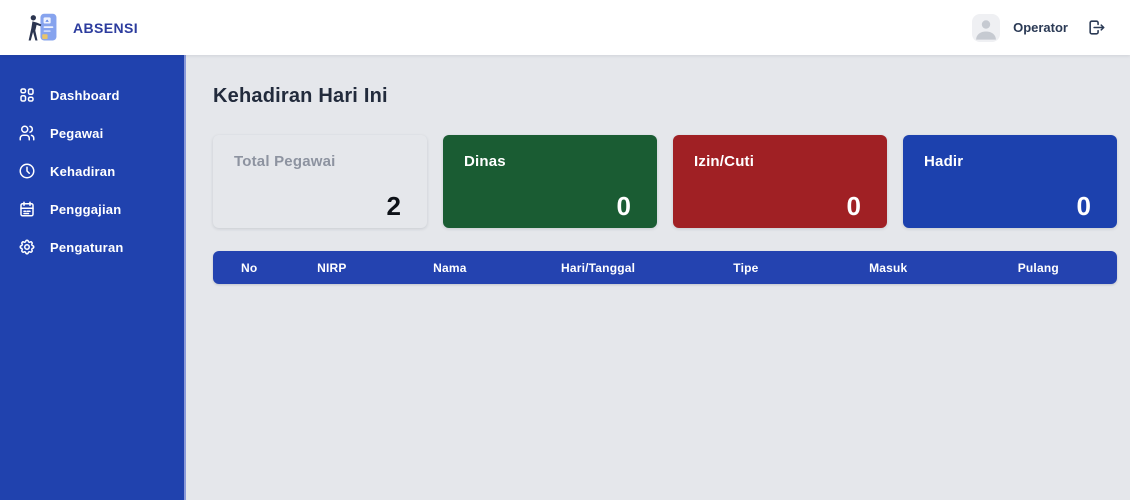  What do you see at coordinates (83, 171) in the screenshot?
I see `sidebar-item-label: Kehadiran` at bounding box center [83, 171].